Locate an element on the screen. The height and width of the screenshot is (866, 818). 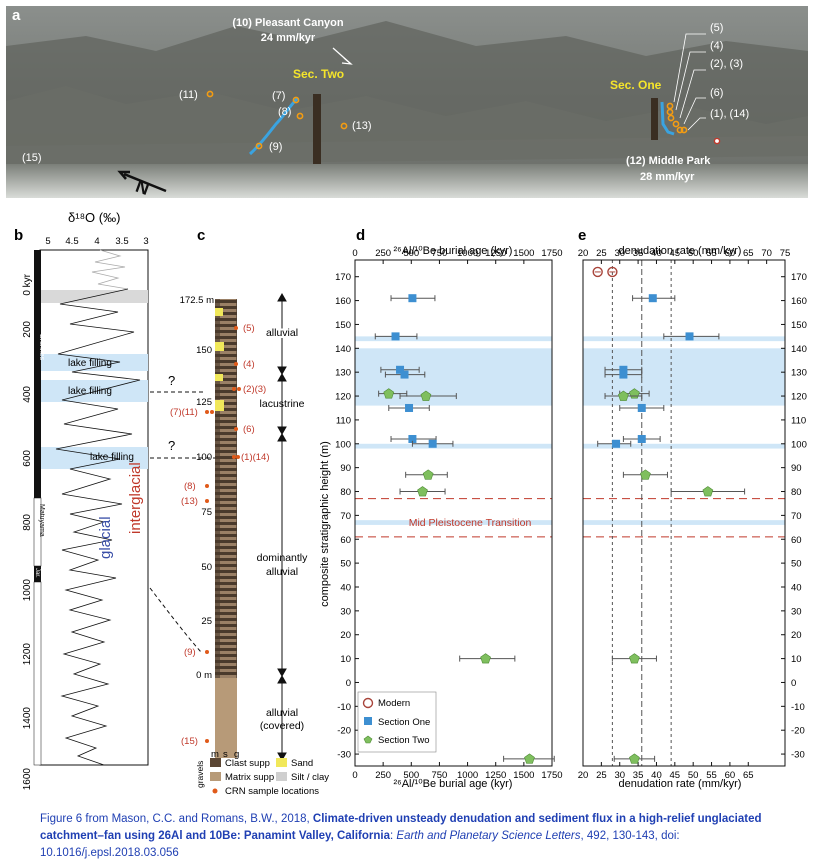
plot-e-xtick-top-label: 40 is located at coordinates (656, 253).